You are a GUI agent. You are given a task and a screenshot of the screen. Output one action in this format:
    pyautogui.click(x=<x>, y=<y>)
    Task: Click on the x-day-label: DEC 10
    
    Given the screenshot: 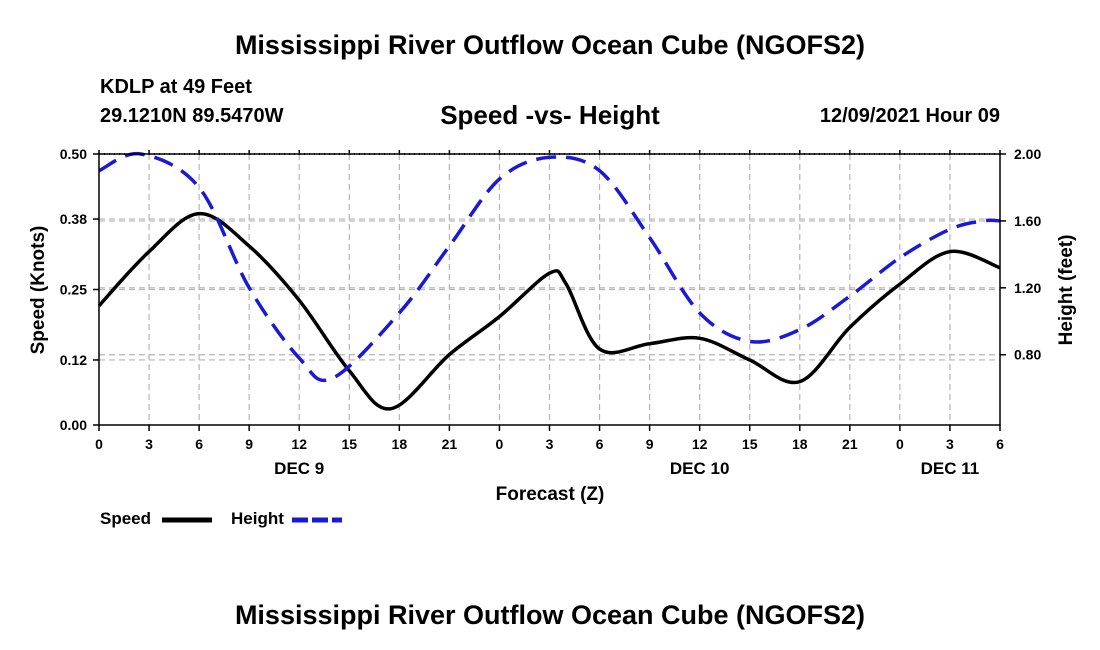 What is the action you would take?
    pyautogui.click(x=700, y=468)
    